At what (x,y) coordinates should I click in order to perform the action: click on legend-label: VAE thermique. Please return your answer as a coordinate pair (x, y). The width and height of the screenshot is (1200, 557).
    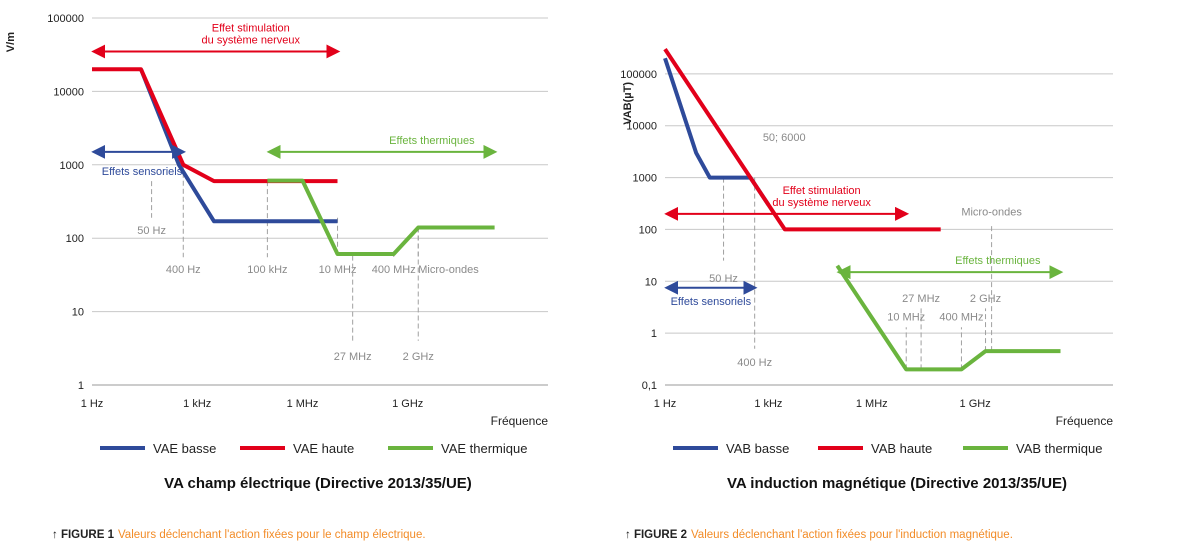
    Looking at the image, I should click on (484, 448).